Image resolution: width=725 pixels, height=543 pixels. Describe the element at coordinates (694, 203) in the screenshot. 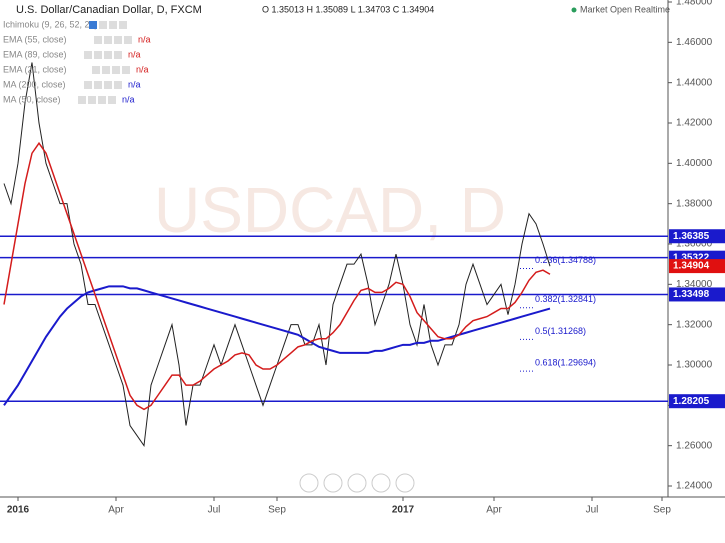

I see `y-tick-label: 1.38000` at that location.